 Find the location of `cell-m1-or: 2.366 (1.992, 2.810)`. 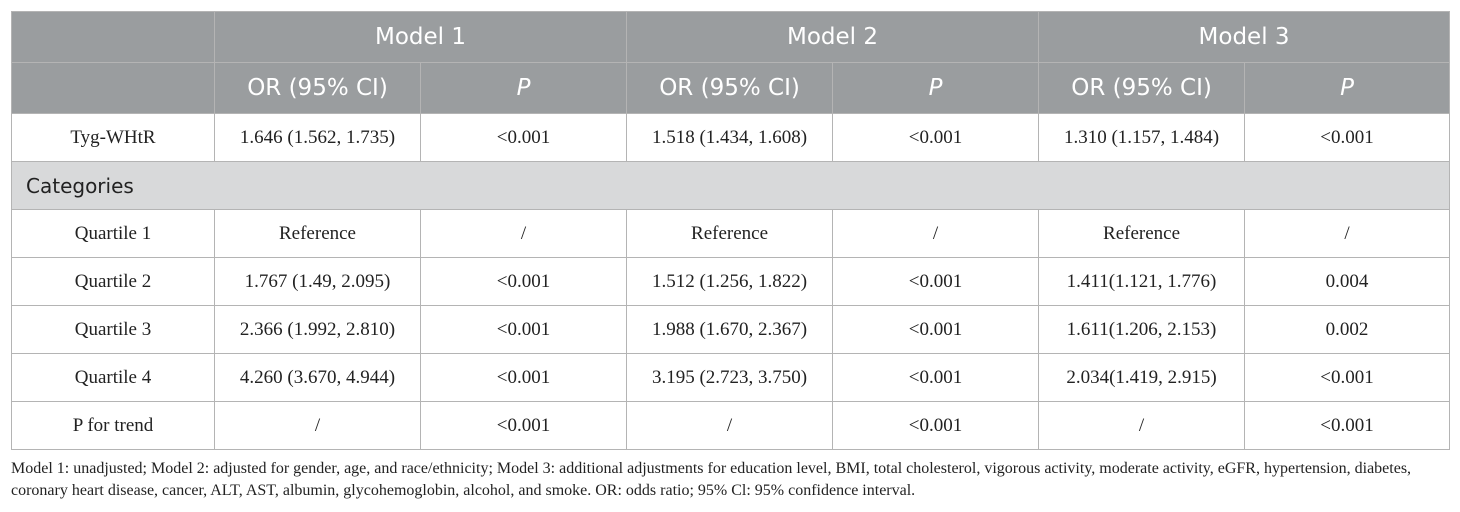

cell-m1-or: 2.366 (1.992, 2.810) is located at coordinates (317, 329).